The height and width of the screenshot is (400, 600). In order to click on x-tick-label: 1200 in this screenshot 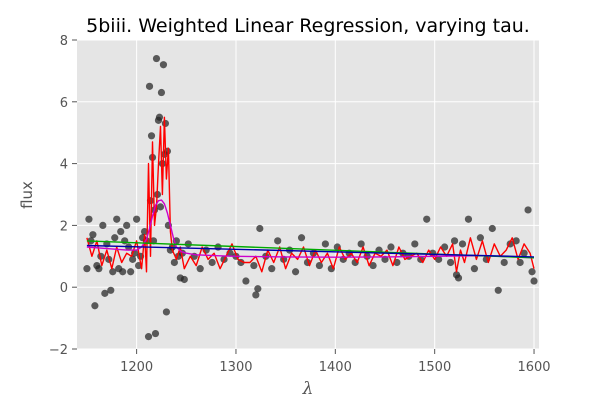, I will do `click(136, 367)`.